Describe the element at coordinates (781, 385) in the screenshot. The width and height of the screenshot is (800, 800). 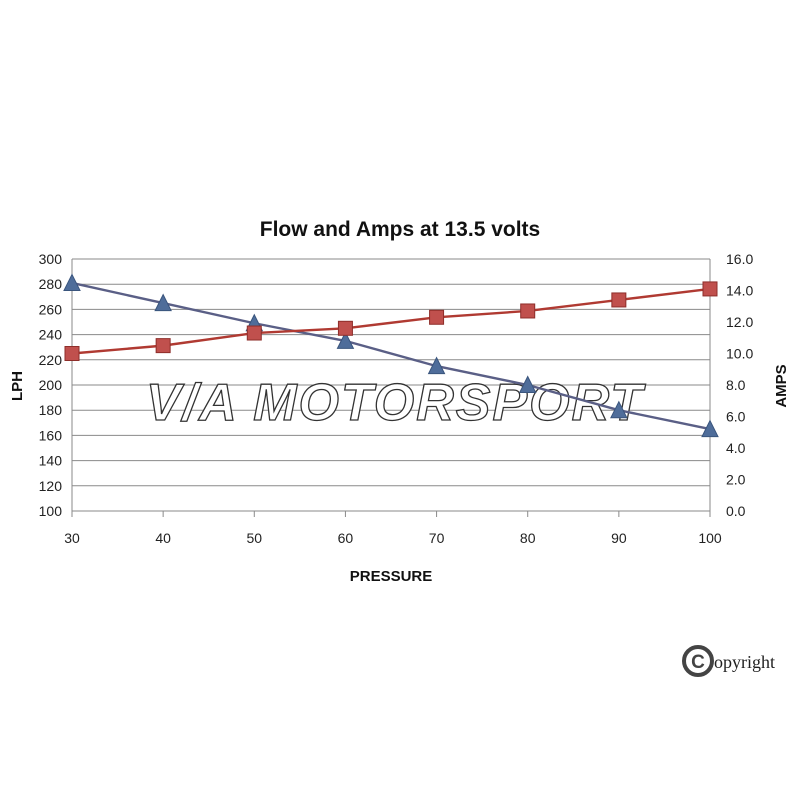
I see `y2-axis-label: AMPS` at that location.